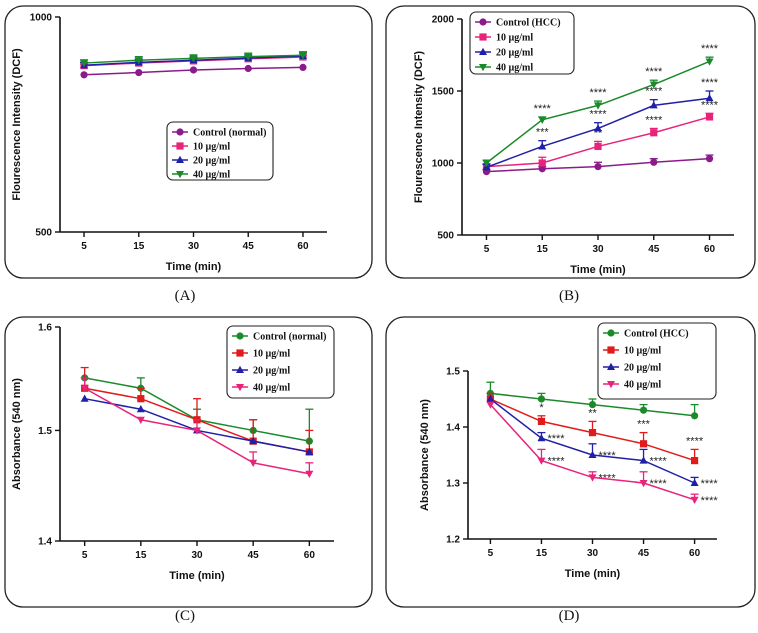  Describe the element at coordinates (453, 540) in the screenshot. I see `y-tick-label: 1.2` at that location.